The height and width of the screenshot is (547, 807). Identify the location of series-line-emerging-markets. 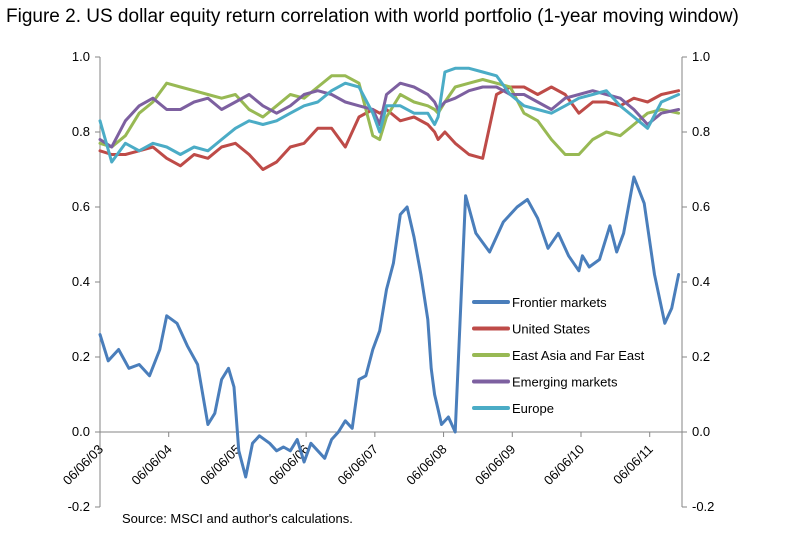
(389, 115).